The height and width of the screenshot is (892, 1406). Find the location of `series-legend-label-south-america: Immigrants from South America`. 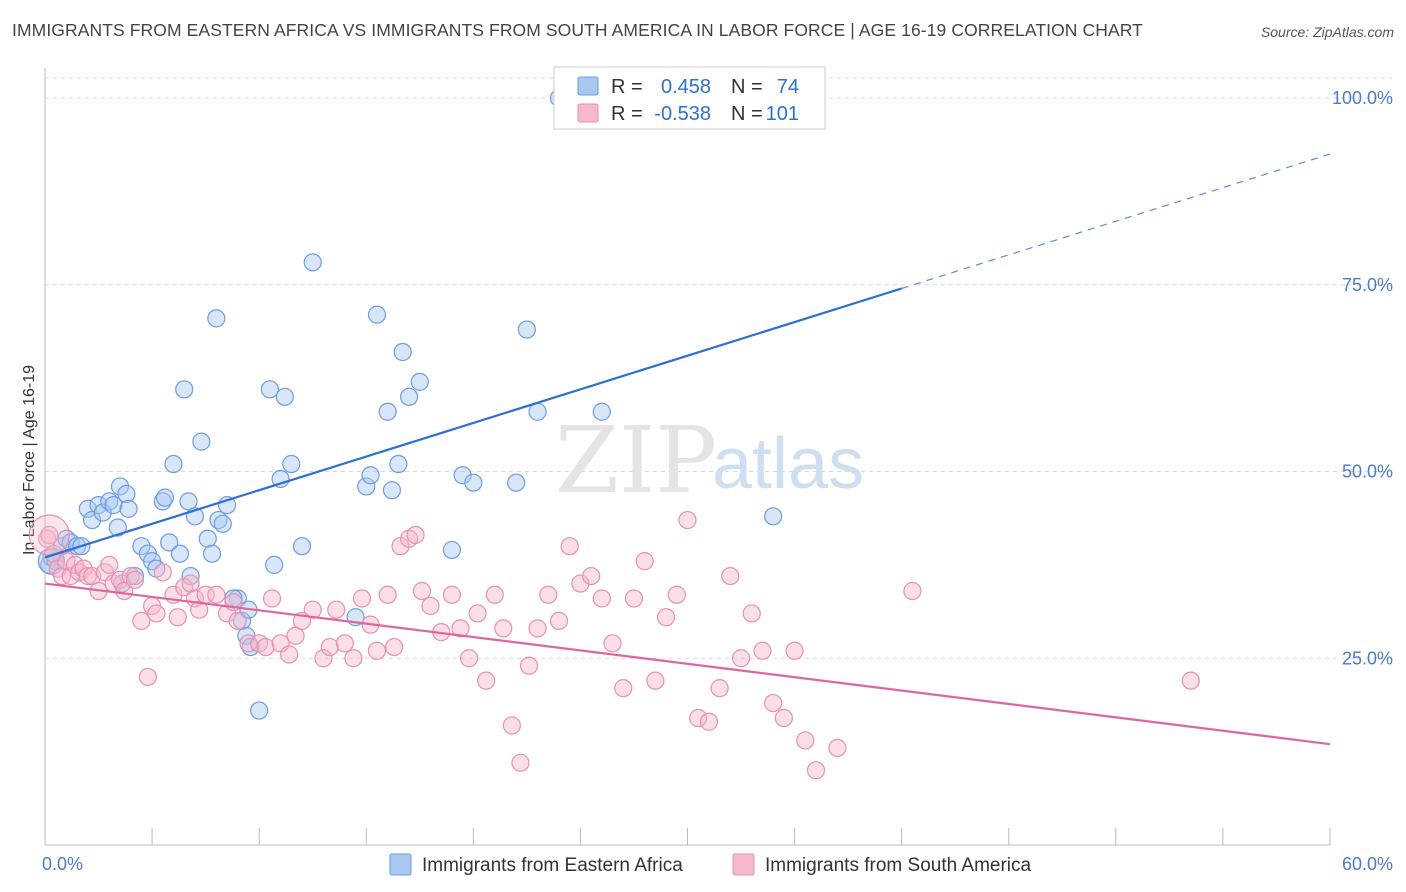

series-legend-label-south-america: Immigrants from South America is located at coordinates (898, 865).